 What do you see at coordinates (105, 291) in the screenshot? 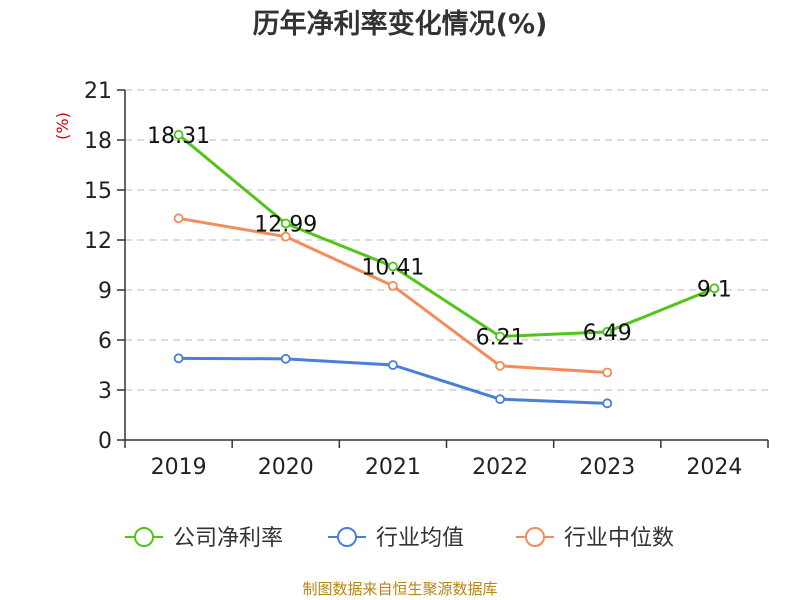
I see `y-tick-label-9: 9` at bounding box center [105, 291].